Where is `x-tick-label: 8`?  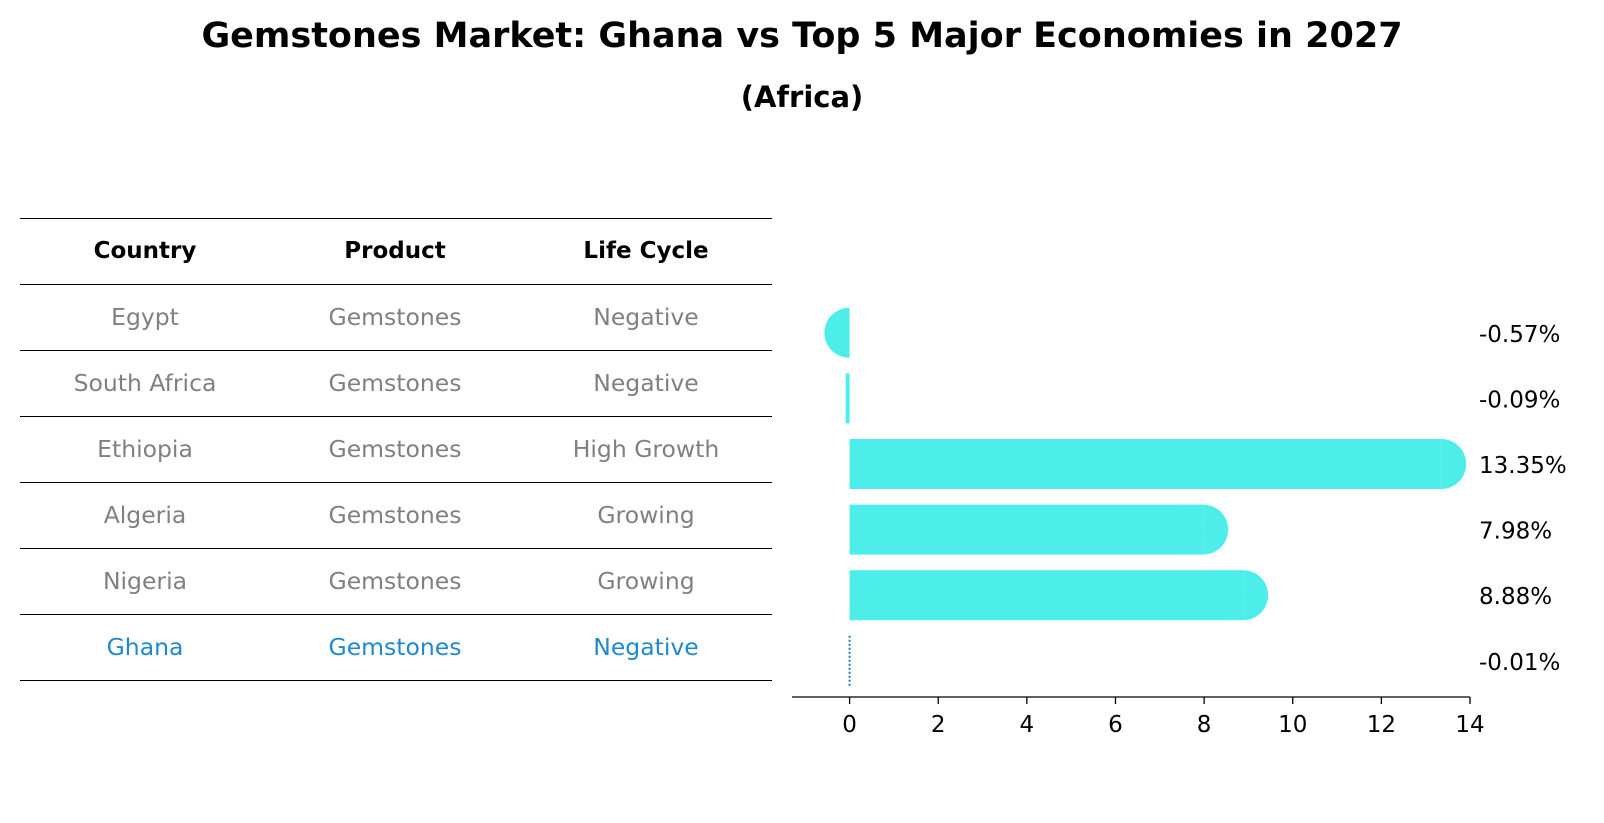
x-tick-label: 8 is located at coordinates (1204, 725).